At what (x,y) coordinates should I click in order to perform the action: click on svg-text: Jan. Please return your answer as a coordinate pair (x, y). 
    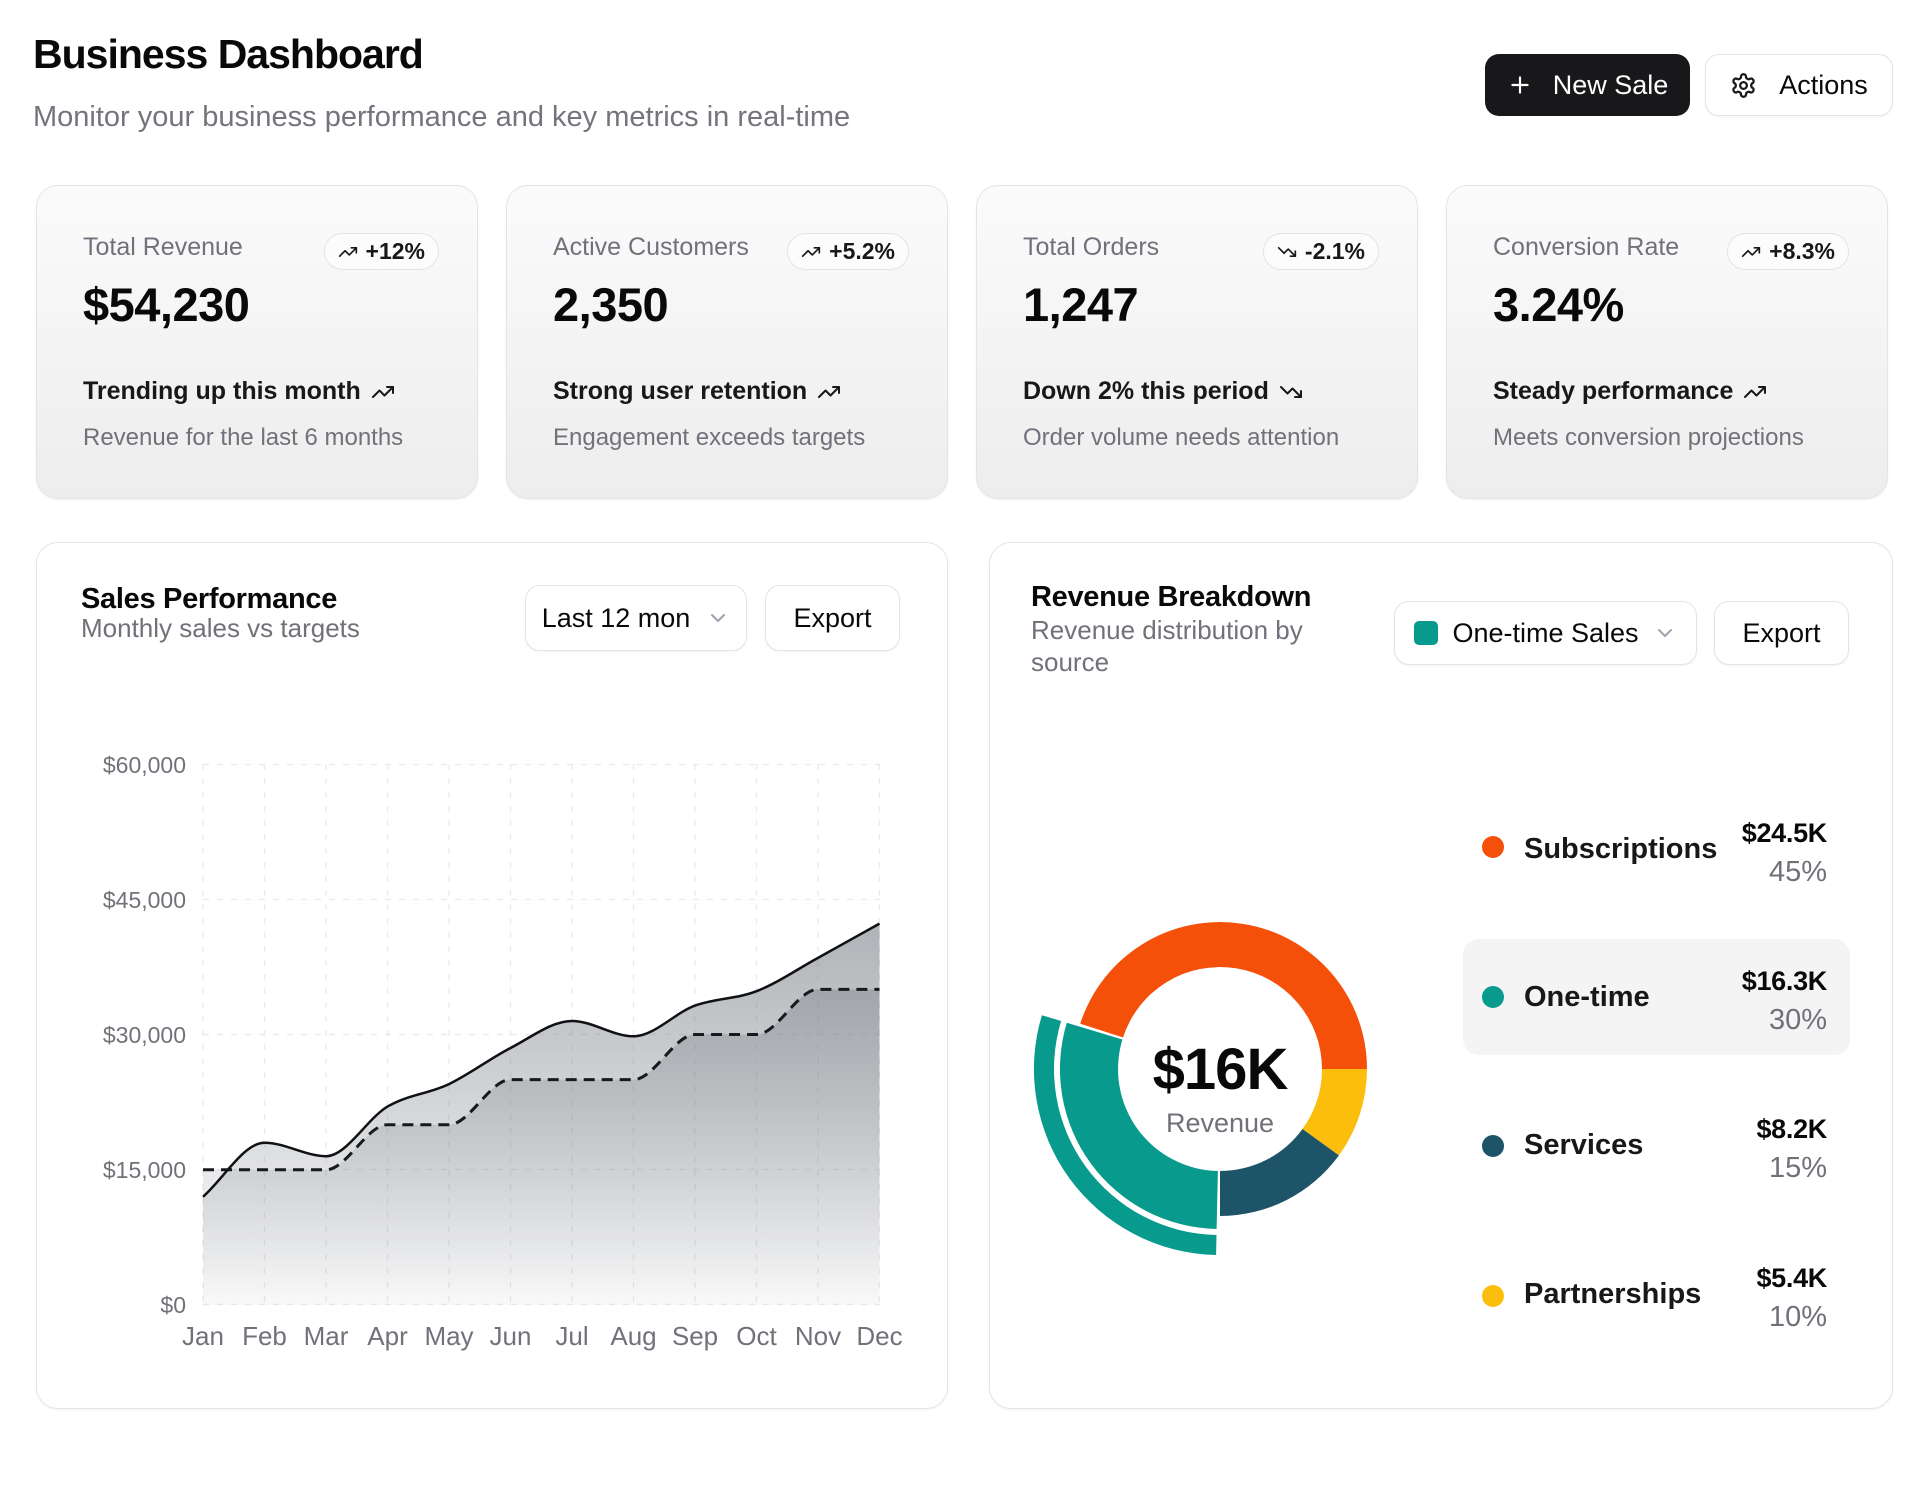
    Looking at the image, I should click on (203, 1336).